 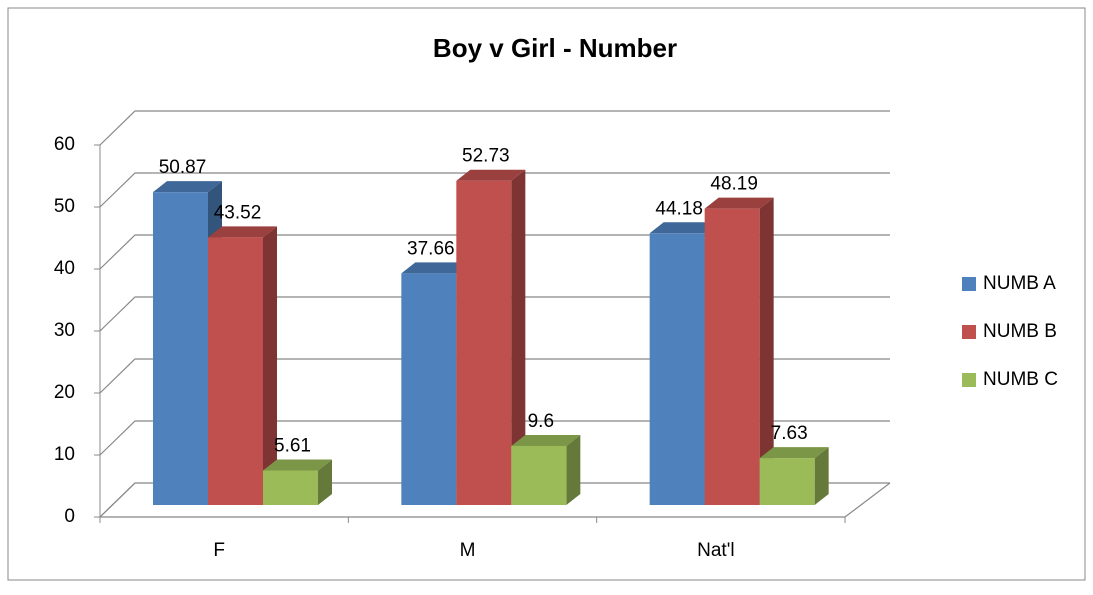 I want to click on data-label: 43.52, so click(x=238, y=212).